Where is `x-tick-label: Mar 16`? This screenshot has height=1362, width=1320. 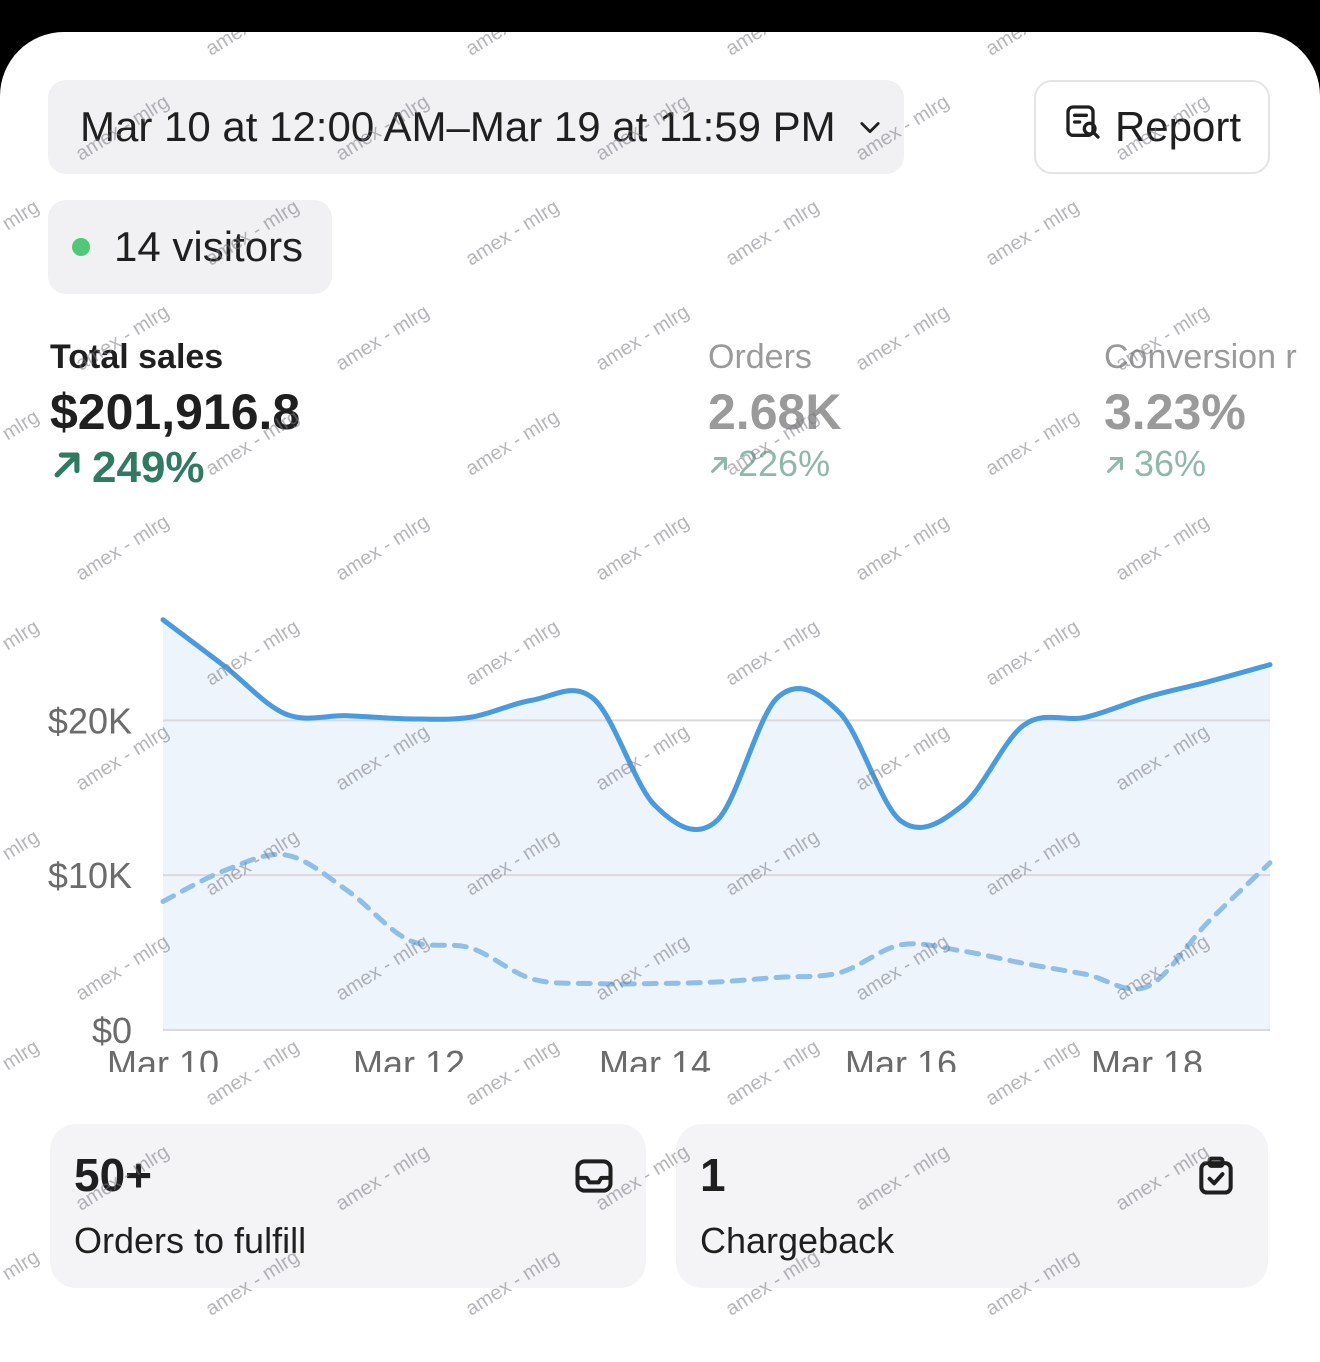
x-tick-label: Mar 16 is located at coordinates (901, 1057).